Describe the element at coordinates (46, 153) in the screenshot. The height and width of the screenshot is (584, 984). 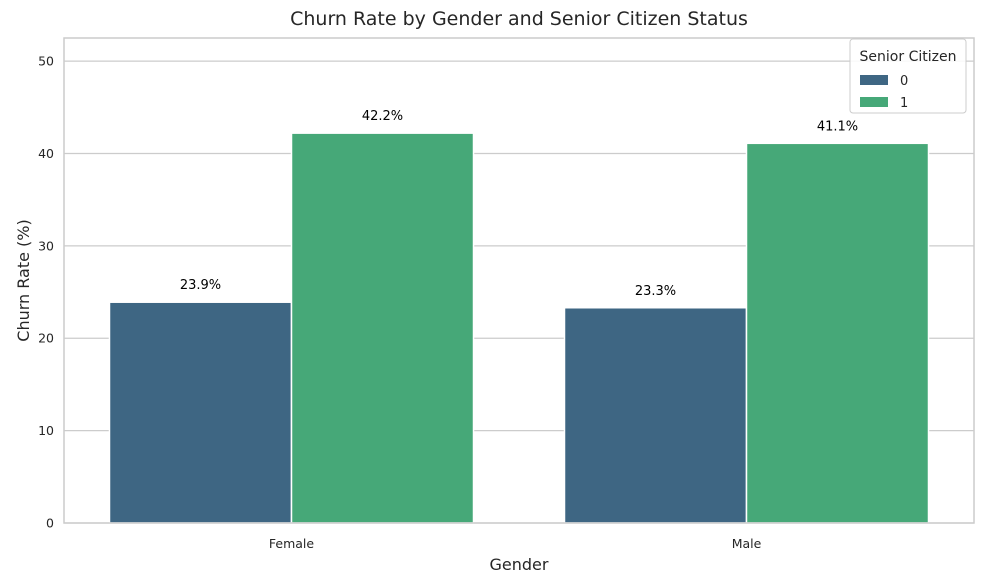
I see `y-tick-label: 40` at that location.